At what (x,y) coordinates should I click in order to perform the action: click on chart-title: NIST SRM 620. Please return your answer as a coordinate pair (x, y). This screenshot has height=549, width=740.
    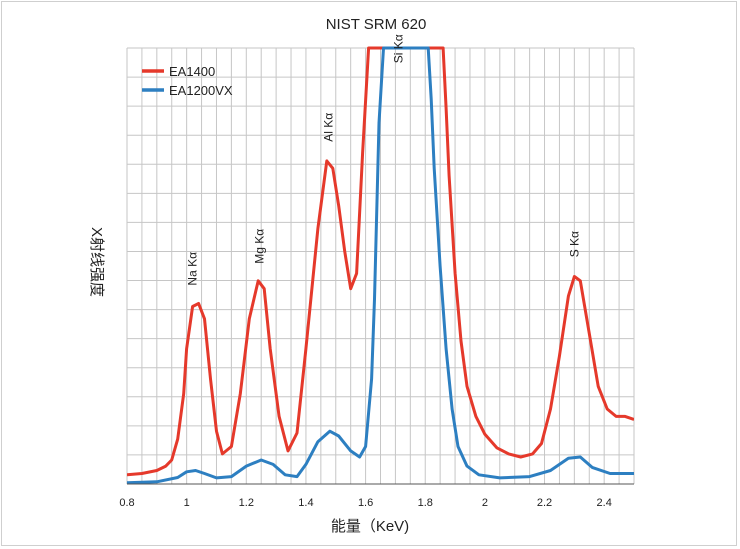
    Looking at the image, I should click on (376, 24).